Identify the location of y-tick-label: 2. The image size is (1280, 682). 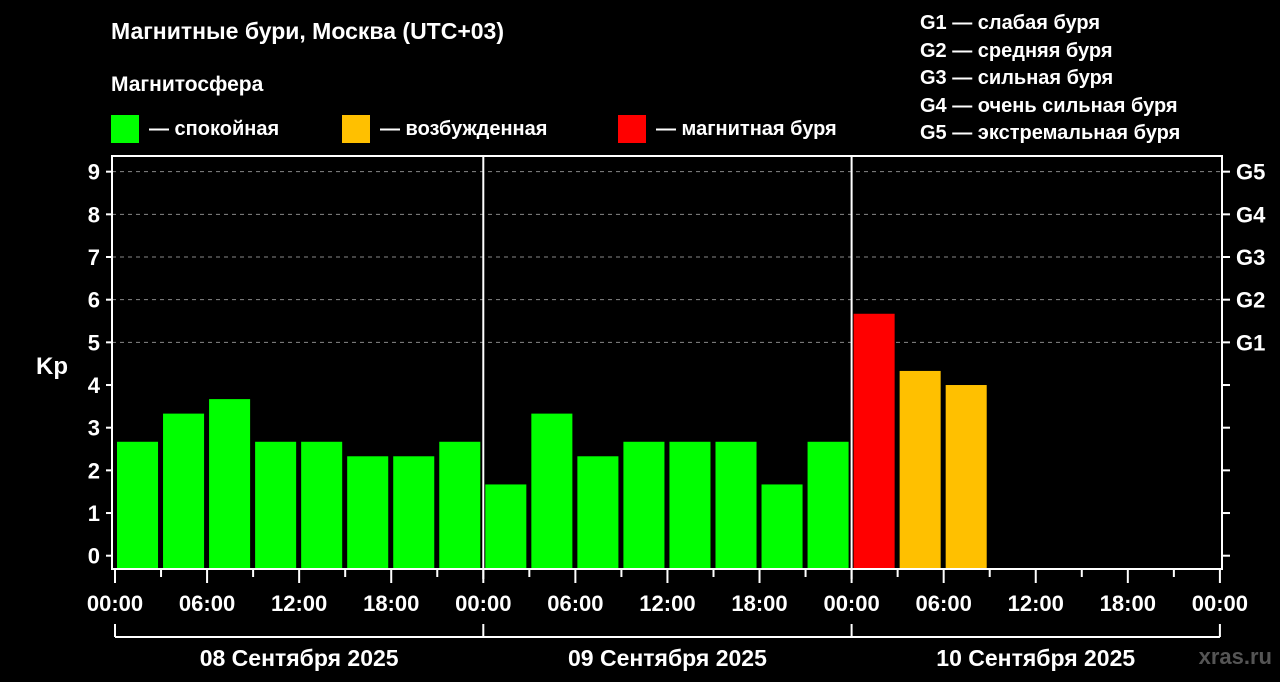
(94, 470).